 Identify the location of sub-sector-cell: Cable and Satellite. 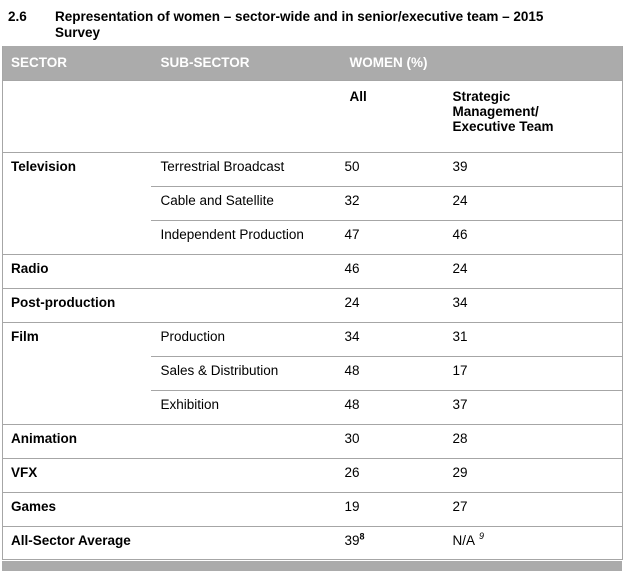
(243, 202).